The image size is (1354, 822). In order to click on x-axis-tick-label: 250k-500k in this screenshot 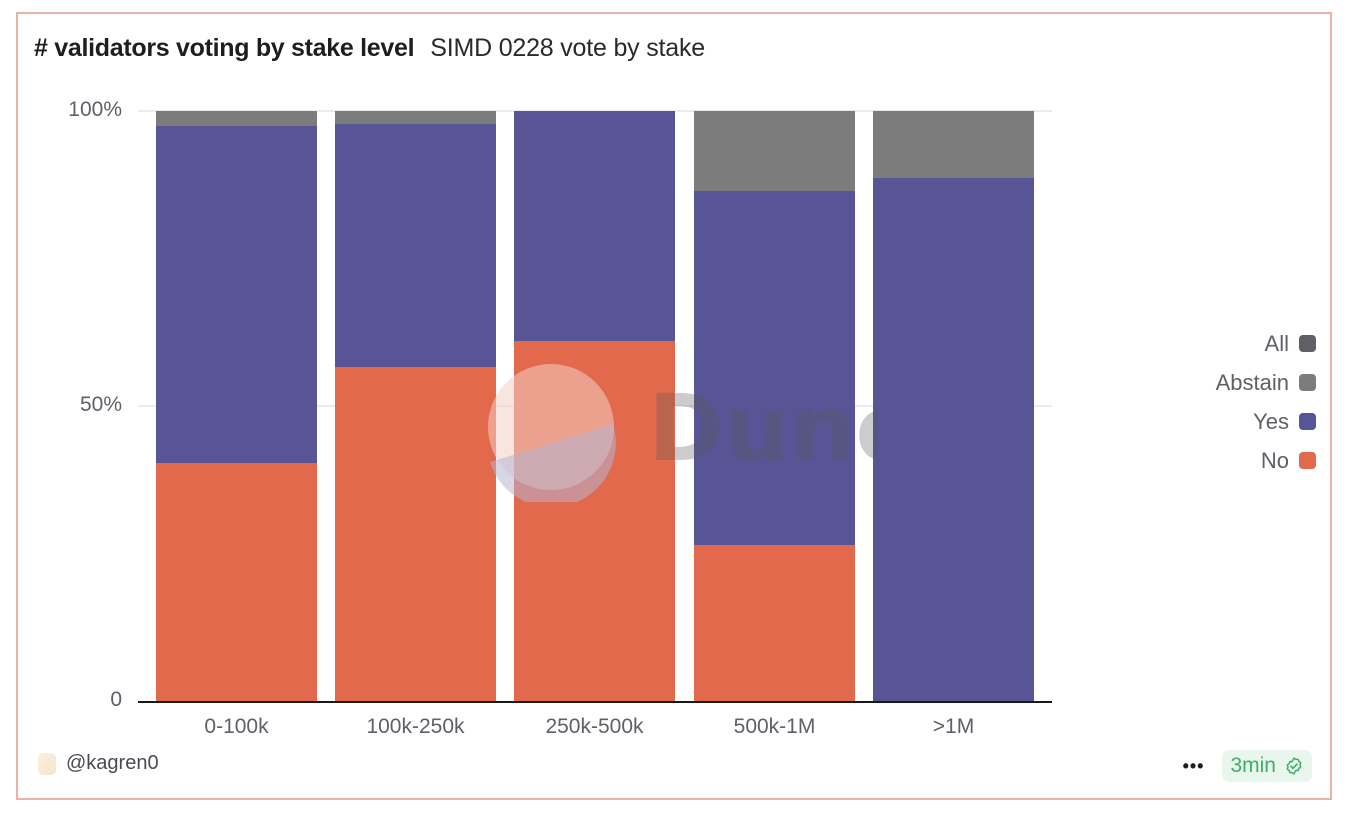, I will do `click(594, 726)`.